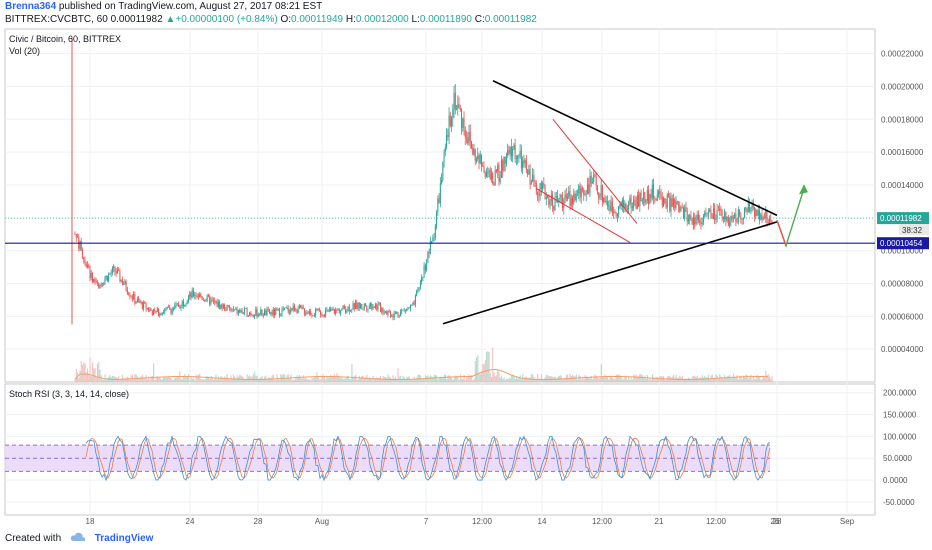 The width and height of the screenshot is (932, 550). I want to click on tradingview-brand: TradingView, so click(124, 539).